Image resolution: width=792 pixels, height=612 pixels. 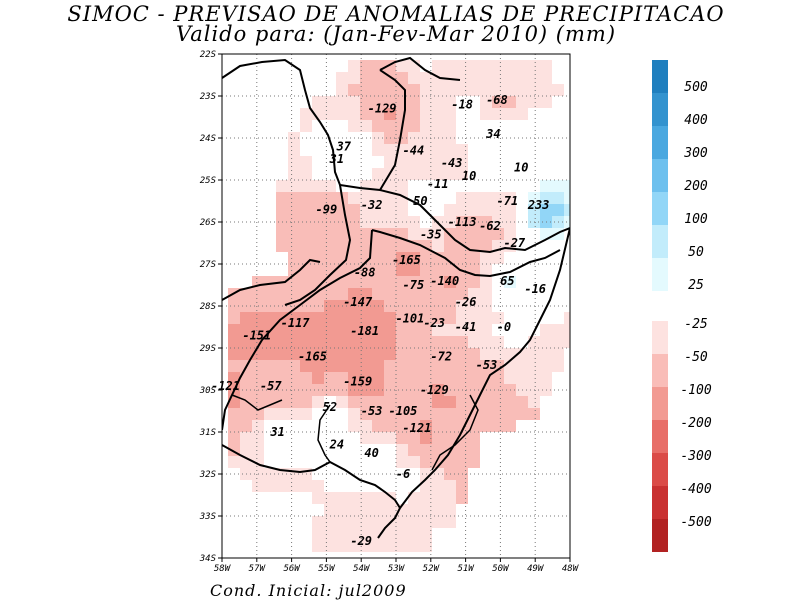 I want to click on colorbar-label: -400, so click(x=695, y=489).